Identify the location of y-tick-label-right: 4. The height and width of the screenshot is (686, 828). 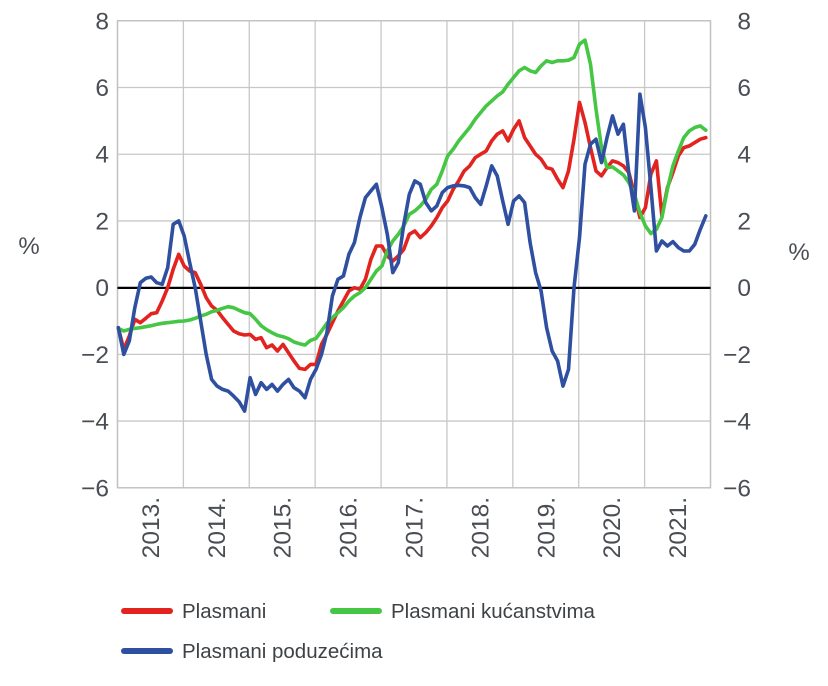
(744, 155).